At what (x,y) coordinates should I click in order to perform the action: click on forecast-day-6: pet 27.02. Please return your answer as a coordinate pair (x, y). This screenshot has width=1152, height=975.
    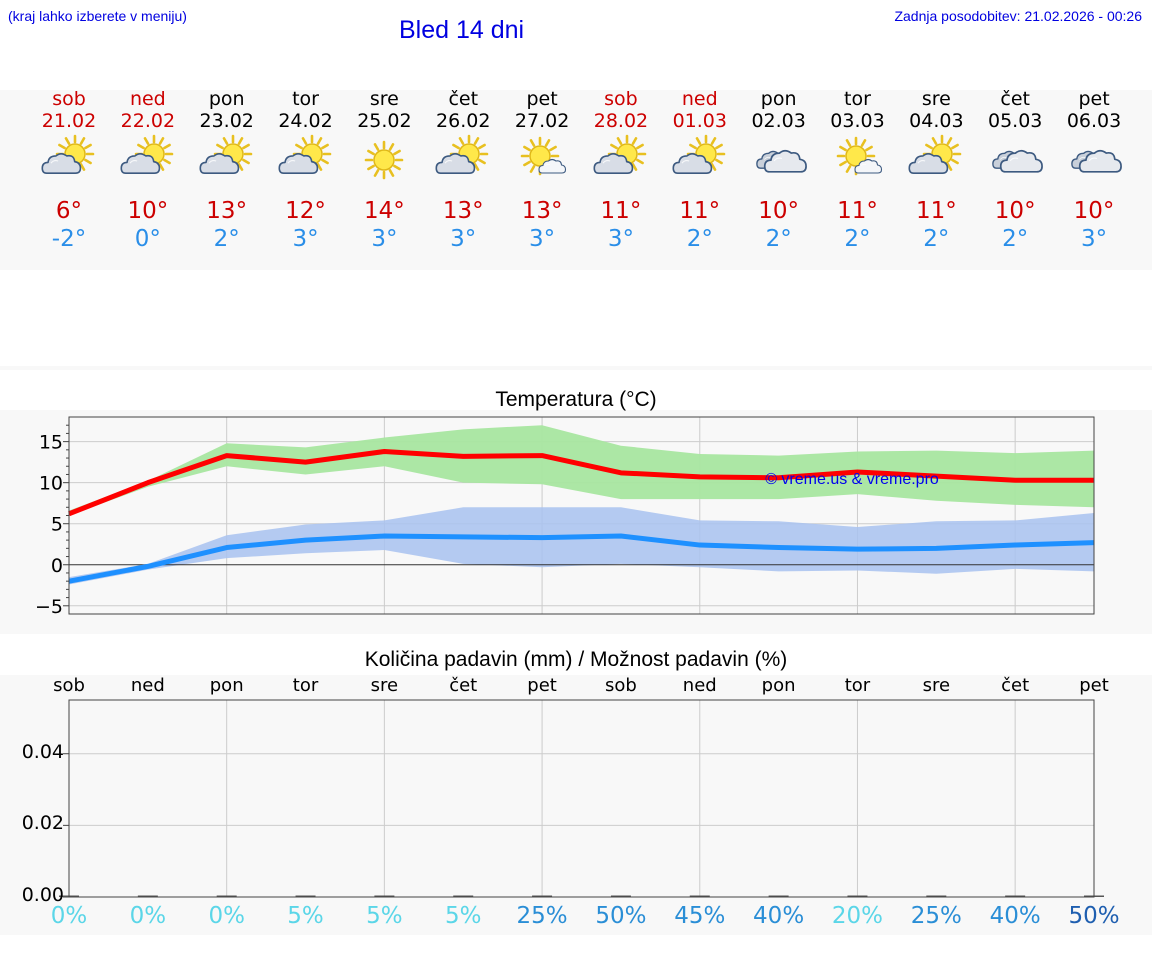
    Looking at the image, I should click on (542, 110).